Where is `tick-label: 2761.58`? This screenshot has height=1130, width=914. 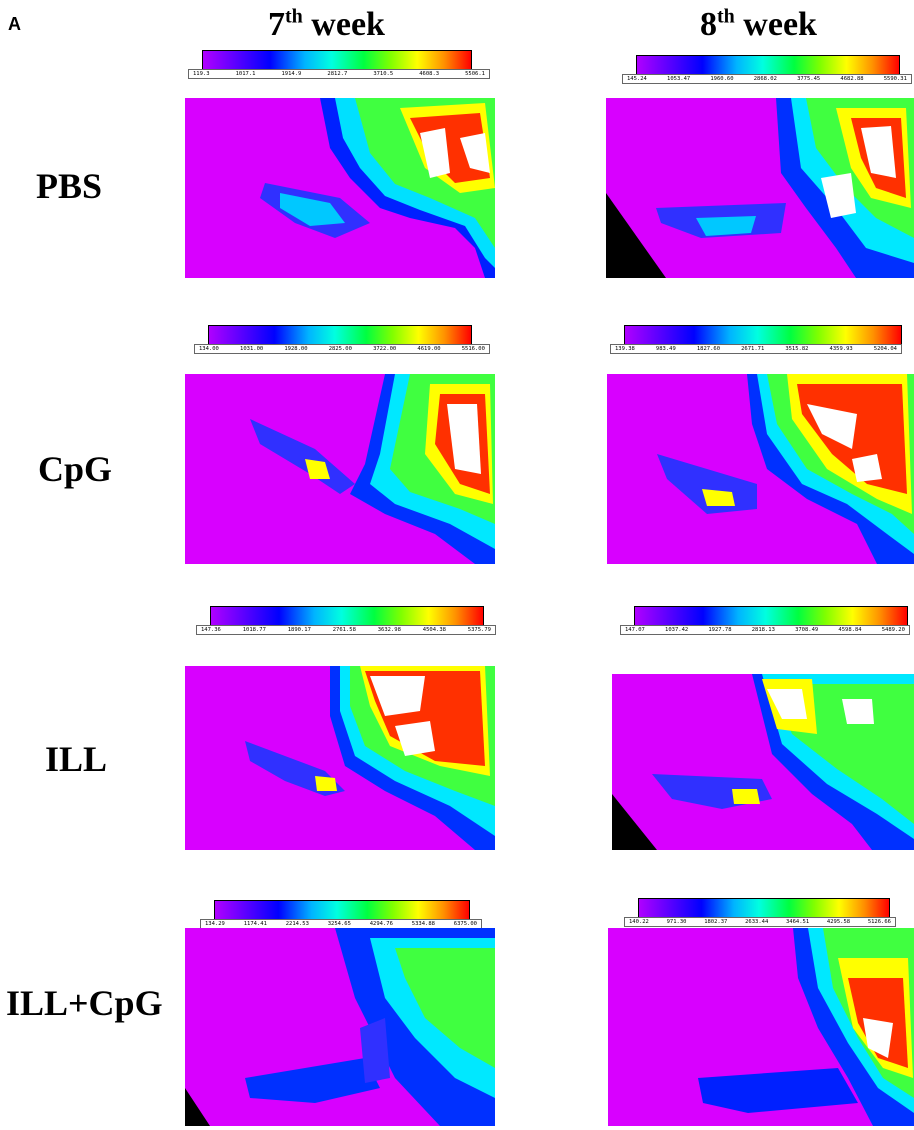
tick-label: 2761.58 is located at coordinates (344, 630).